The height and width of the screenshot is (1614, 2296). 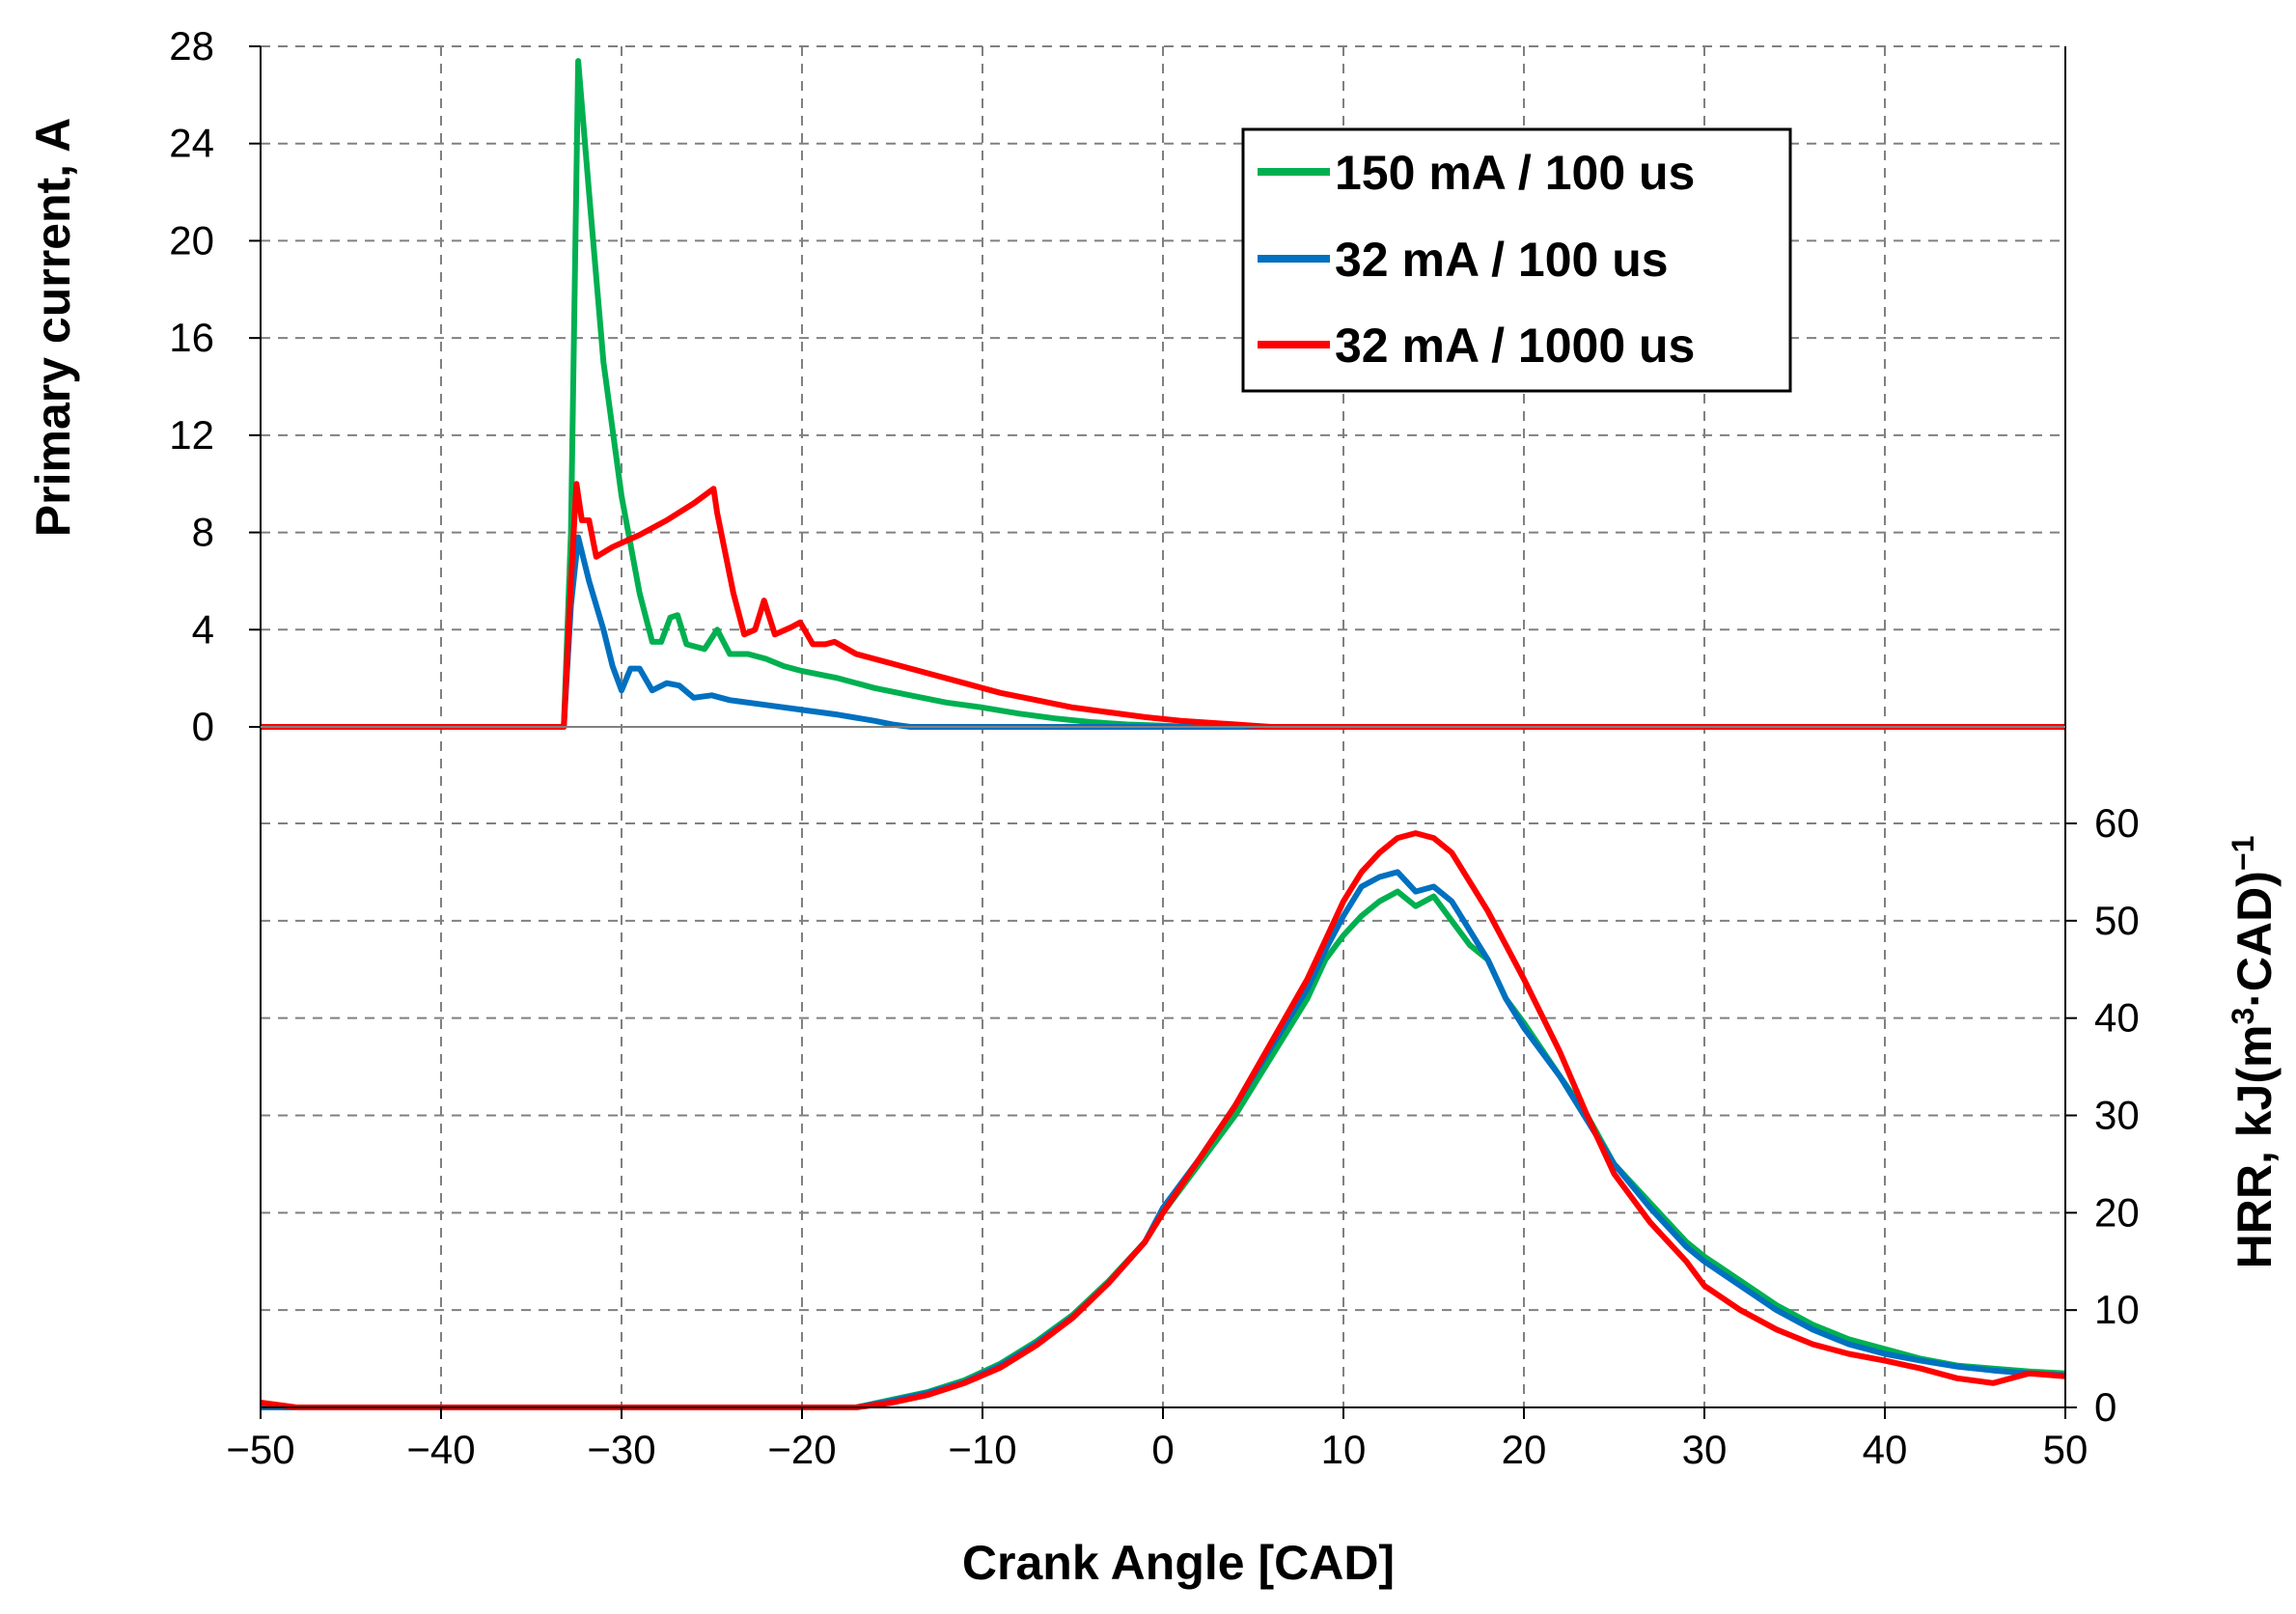 I want to click on y-axis-title-current: Primary current, A, so click(x=53, y=328).